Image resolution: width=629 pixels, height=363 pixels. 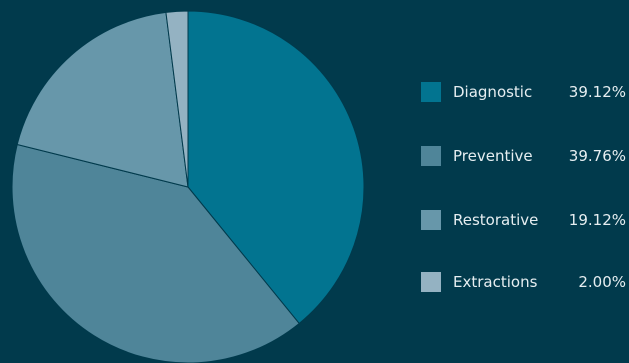 What do you see at coordinates (102, 99) in the screenshot?
I see `pie-slice-restorative` at bounding box center [102, 99].